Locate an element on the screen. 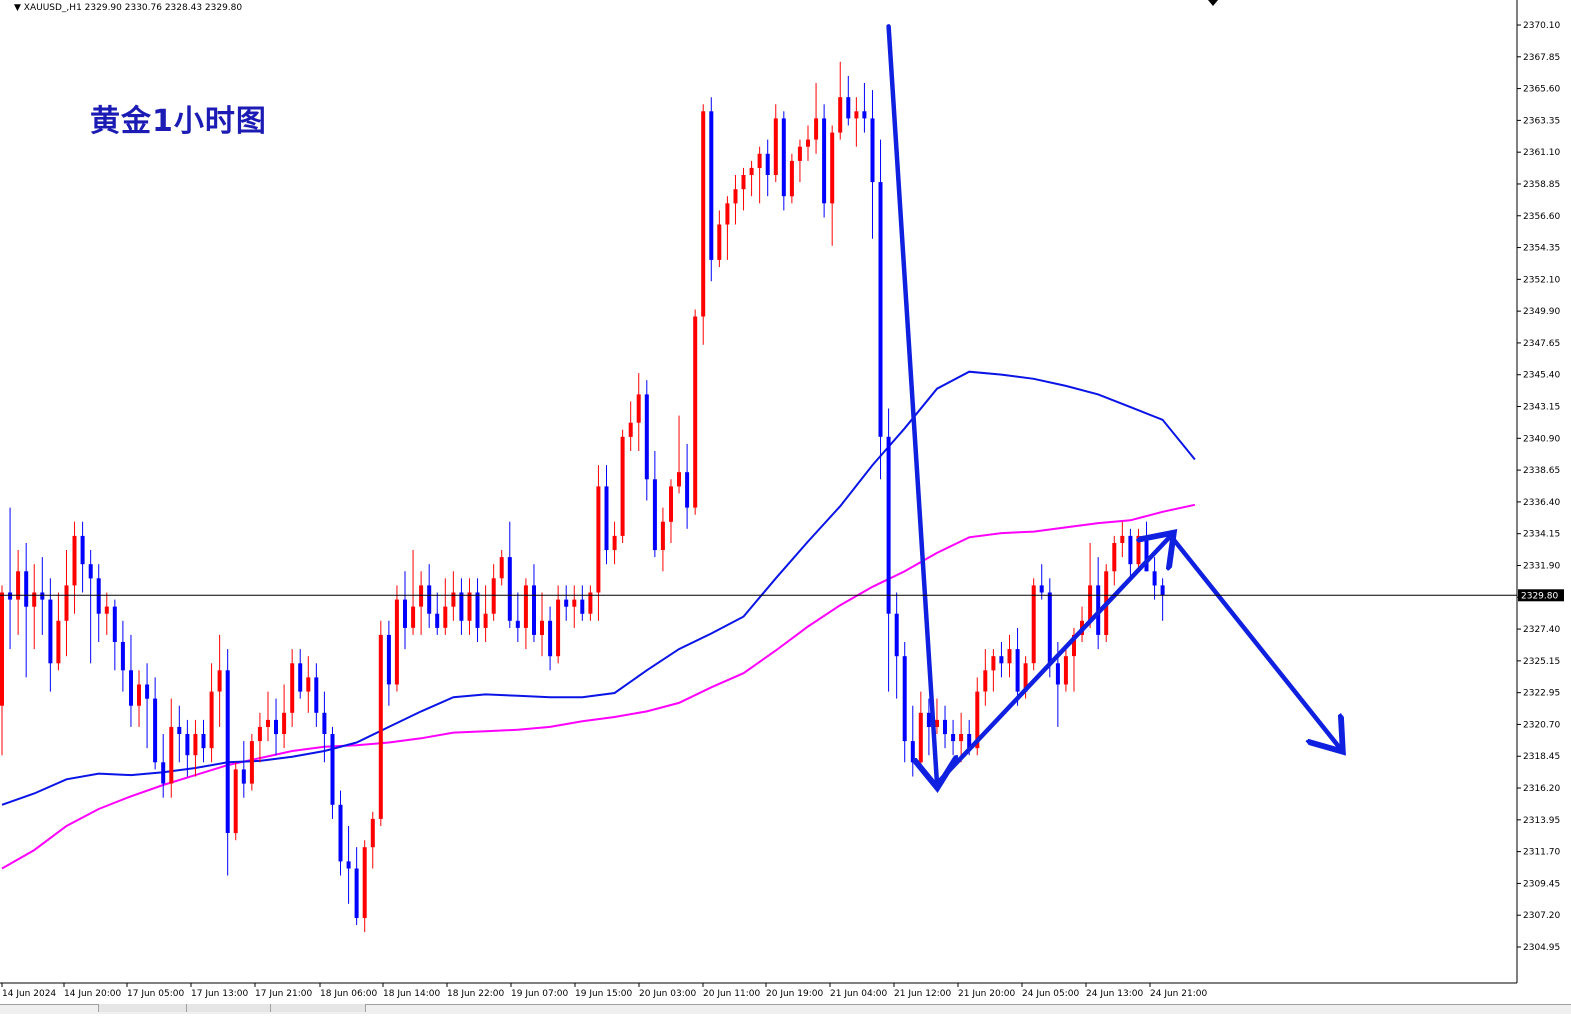  dropdown-triangle-icon: ▼ is located at coordinates (17, 8).